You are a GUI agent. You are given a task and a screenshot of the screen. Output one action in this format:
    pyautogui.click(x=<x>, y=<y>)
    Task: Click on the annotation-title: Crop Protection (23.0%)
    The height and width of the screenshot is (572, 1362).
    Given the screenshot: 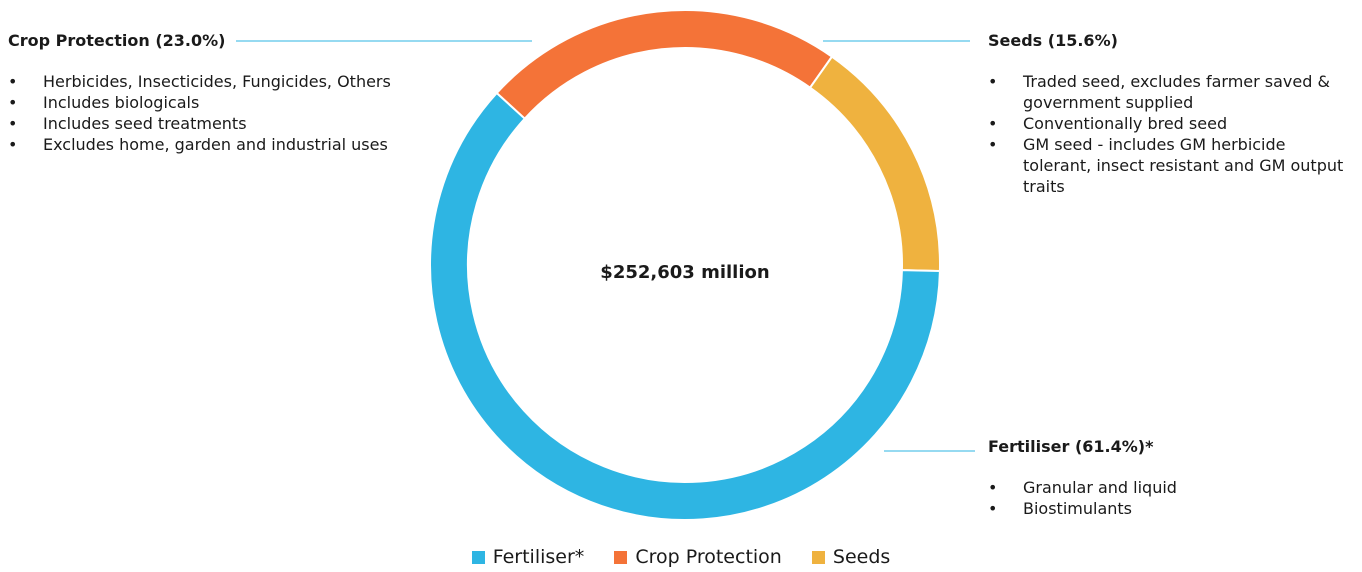 What is the action you would take?
    pyautogui.click(x=117, y=40)
    